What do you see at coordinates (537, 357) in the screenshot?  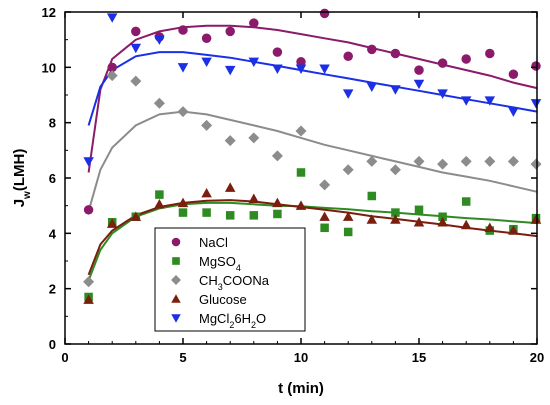 I see `x-tick-label: 20` at bounding box center [537, 357].